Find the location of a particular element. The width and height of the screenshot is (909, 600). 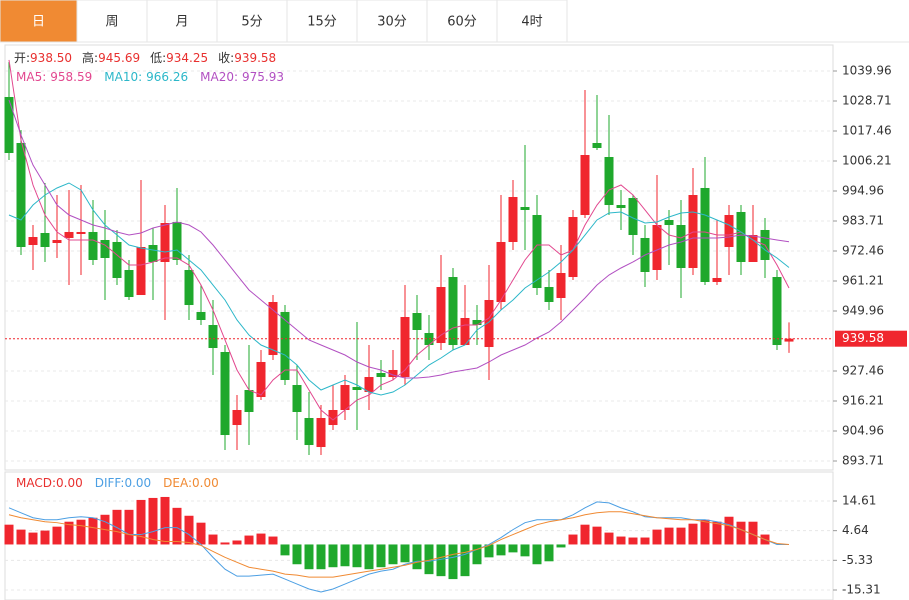

tab-label: 周 is located at coordinates (111, 22).